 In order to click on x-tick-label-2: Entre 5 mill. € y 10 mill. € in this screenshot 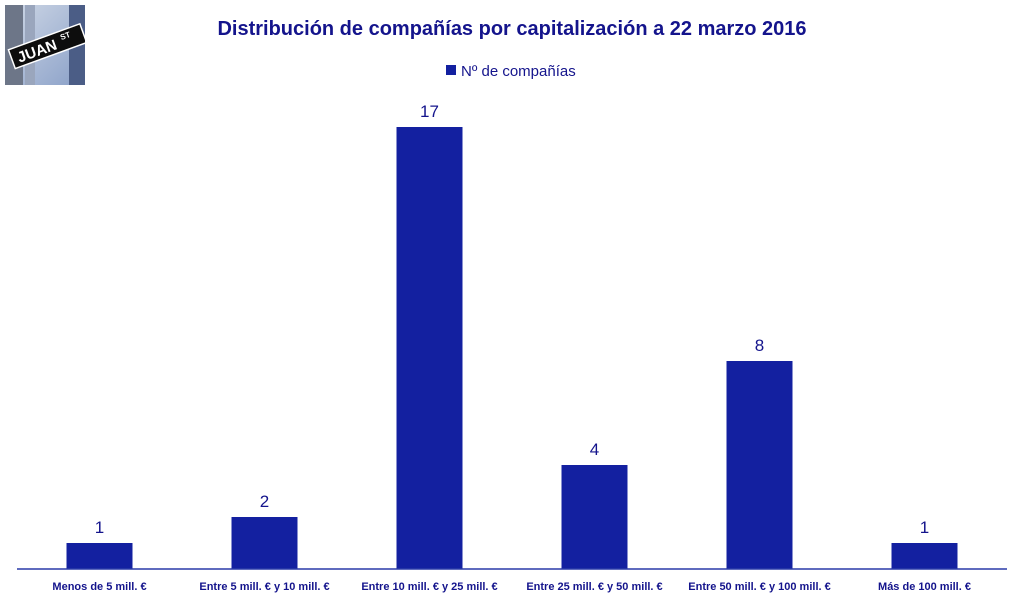, I will do `click(264, 587)`.